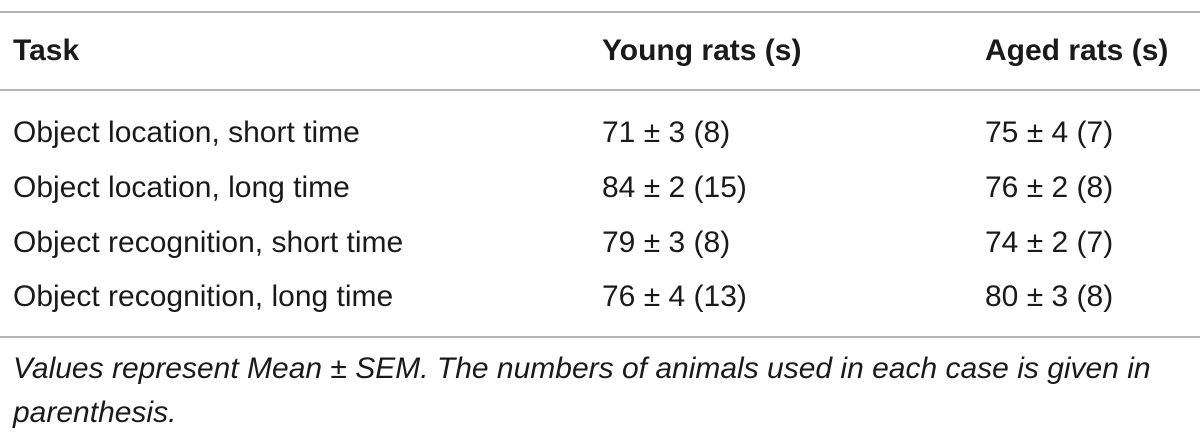 The image size is (1200, 441). What do you see at coordinates (1049, 296) in the screenshot?
I see `row-aged-cell: 80 ± 3 (8)` at bounding box center [1049, 296].